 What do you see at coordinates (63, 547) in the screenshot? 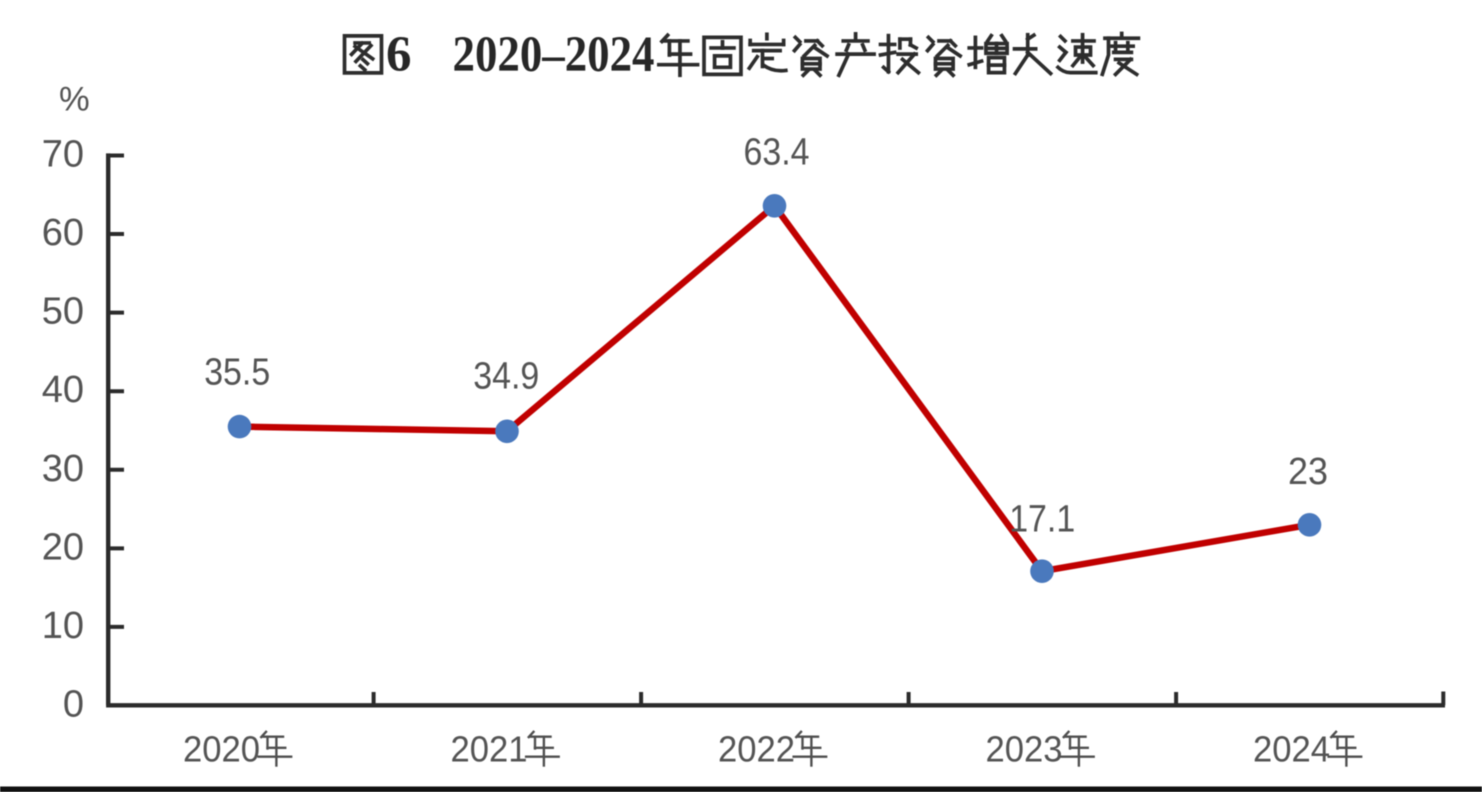
I see `svg-text: 20` at bounding box center [63, 547].